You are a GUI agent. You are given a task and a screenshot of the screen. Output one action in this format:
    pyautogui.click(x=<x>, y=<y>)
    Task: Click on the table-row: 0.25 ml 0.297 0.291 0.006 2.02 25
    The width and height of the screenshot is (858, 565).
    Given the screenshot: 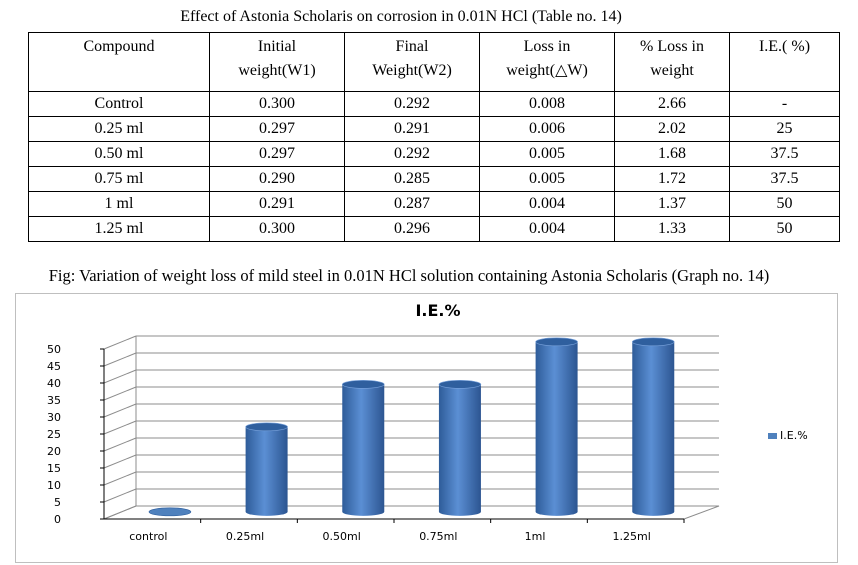 What is the action you would take?
    pyautogui.click(x=434, y=129)
    